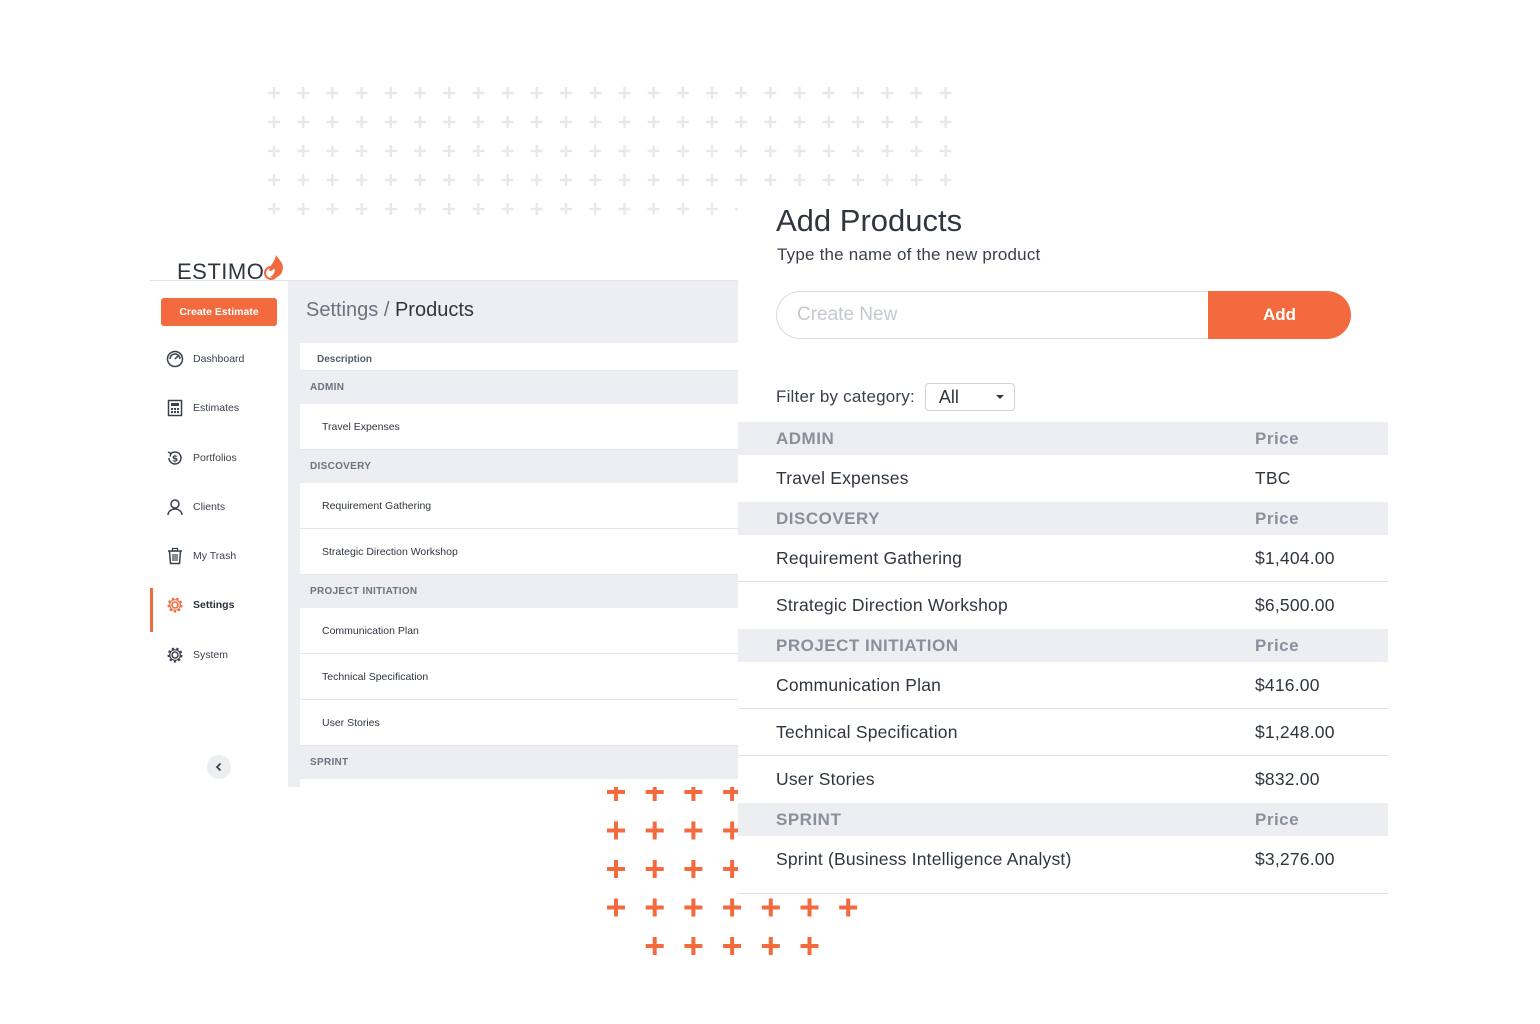 This screenshot has width=1540, height=1024. What do you see at coordinates (1063, 558) in the screenshot?
I see `table-row: Requirement Gathering $1,404.00` at bounding box center [1063, 558].